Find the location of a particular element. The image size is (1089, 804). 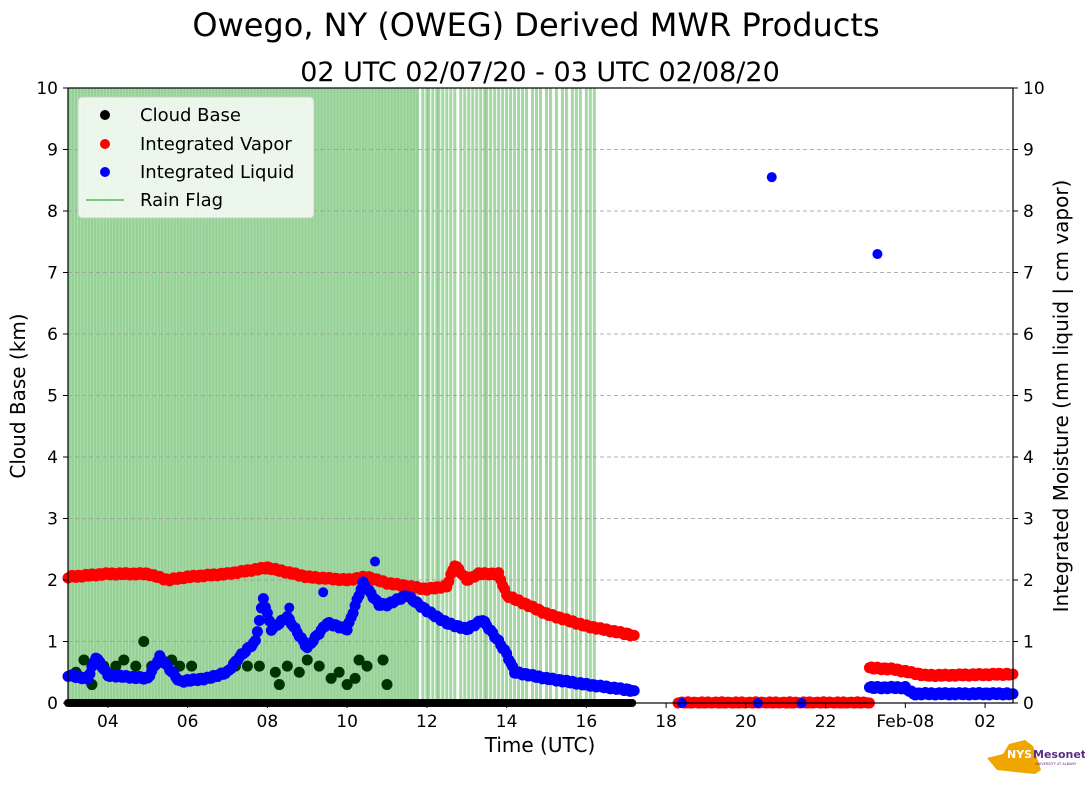

x-axis-label: Time (UTC) is located at coordinates (540, 745).